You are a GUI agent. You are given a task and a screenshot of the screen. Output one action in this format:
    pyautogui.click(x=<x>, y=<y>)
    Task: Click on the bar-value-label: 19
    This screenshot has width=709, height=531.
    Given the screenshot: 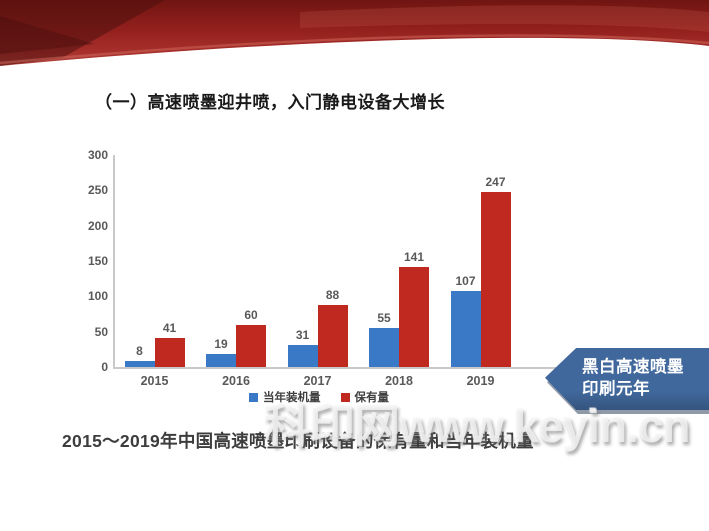 What is the action you would take?
    pyautogui.click(x=221, y=343)
    